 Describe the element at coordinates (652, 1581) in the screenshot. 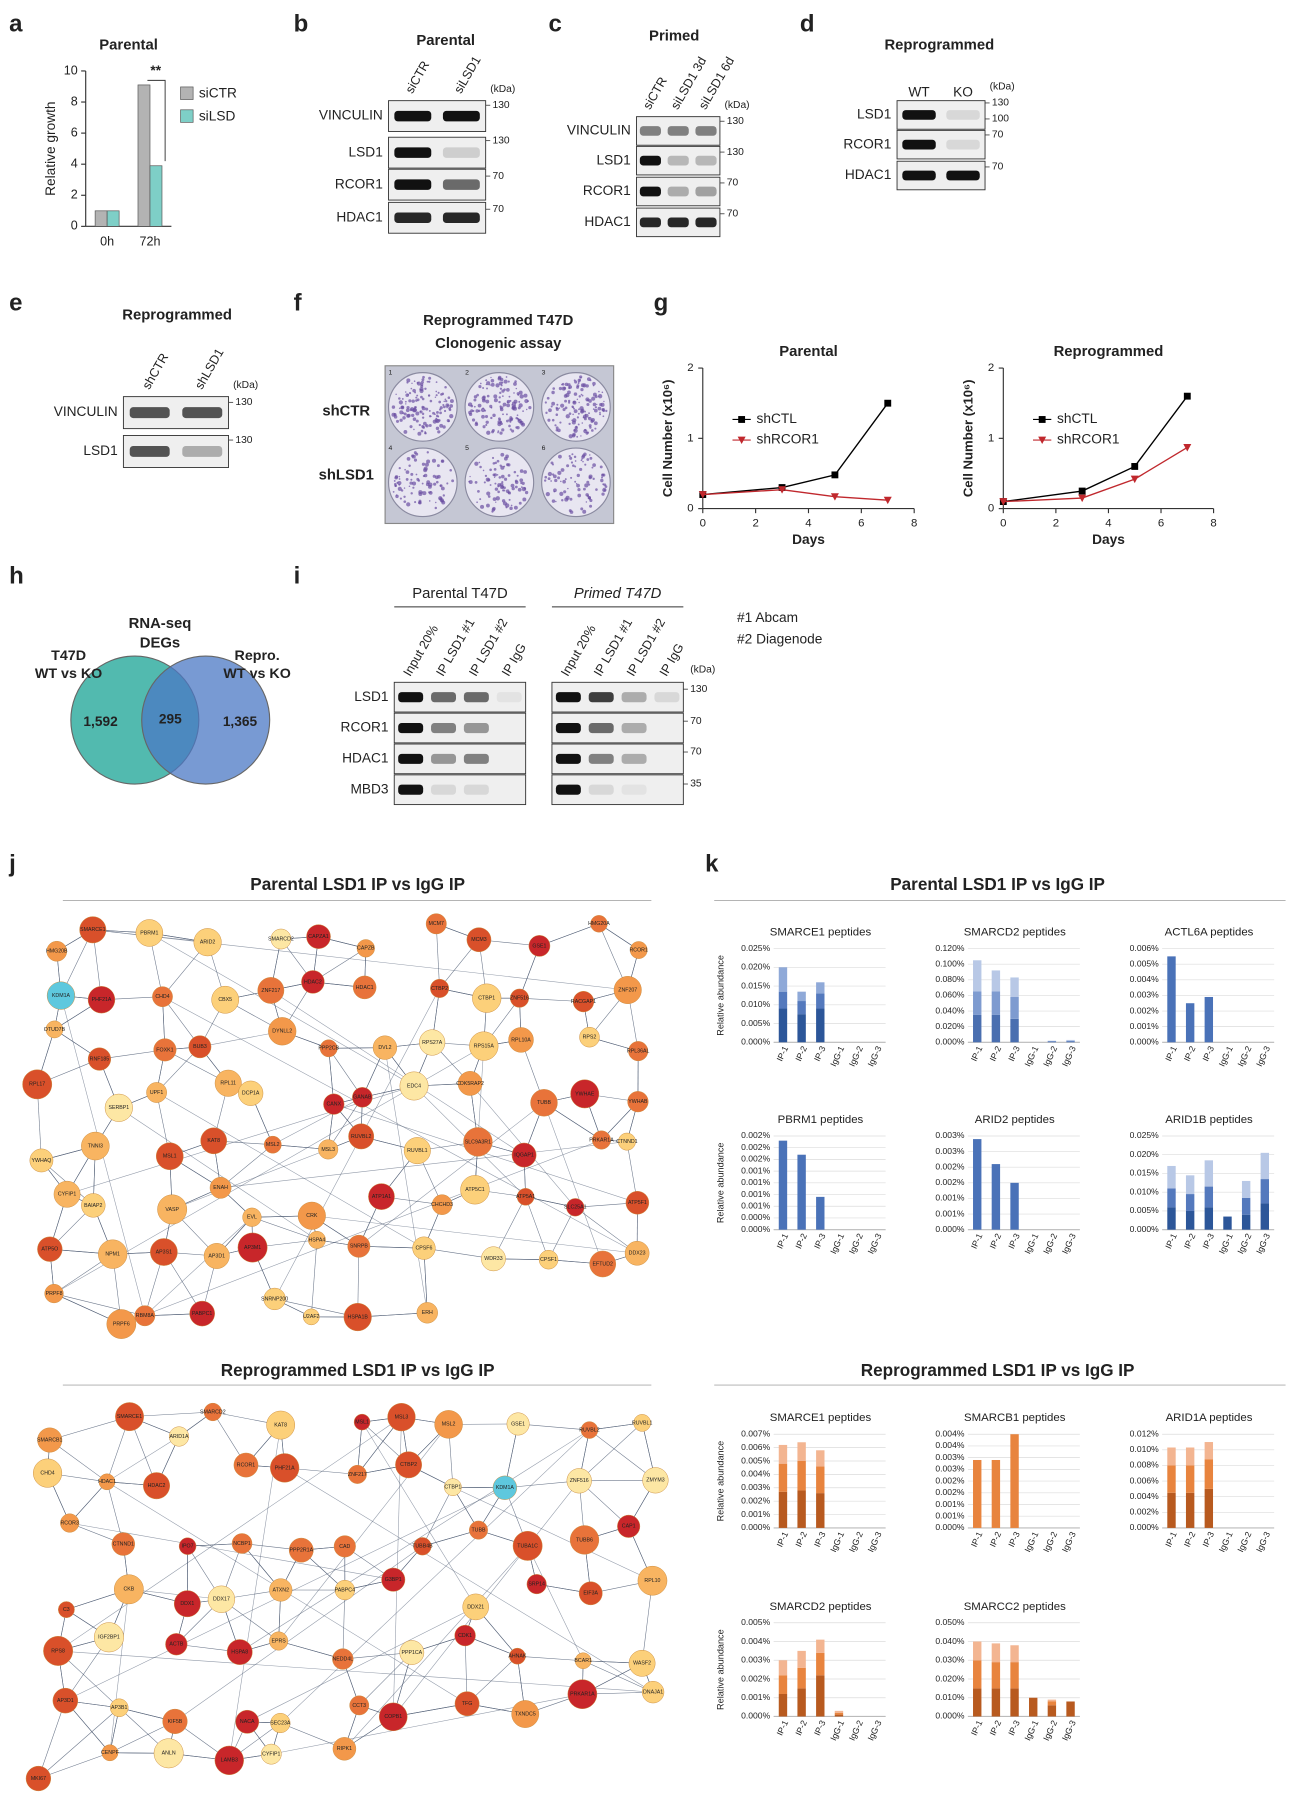

I see `node-label: RPL10` at that location.